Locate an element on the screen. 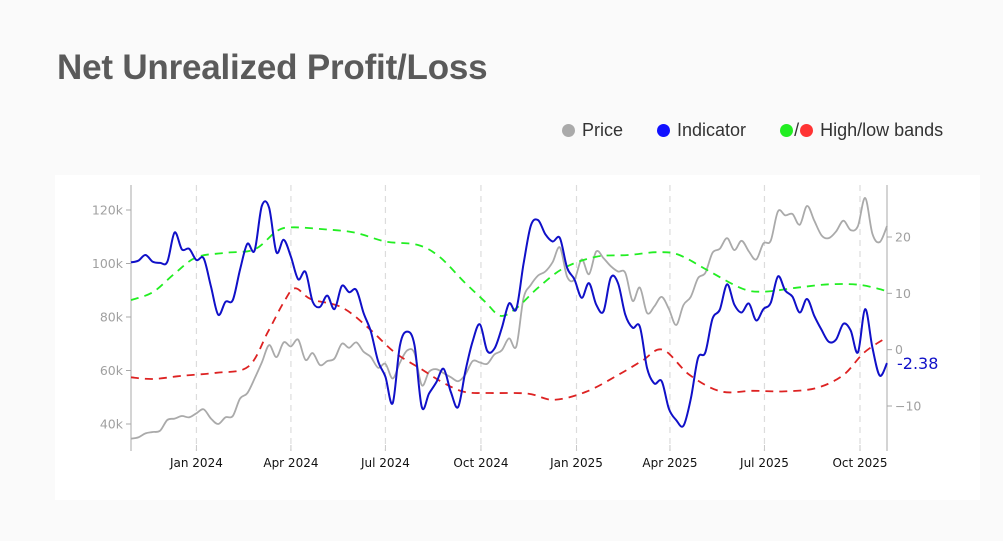 This screenshot has height=541, width=1003. legend-item-bands: / High/low bands is located at coordinates (861, 130).